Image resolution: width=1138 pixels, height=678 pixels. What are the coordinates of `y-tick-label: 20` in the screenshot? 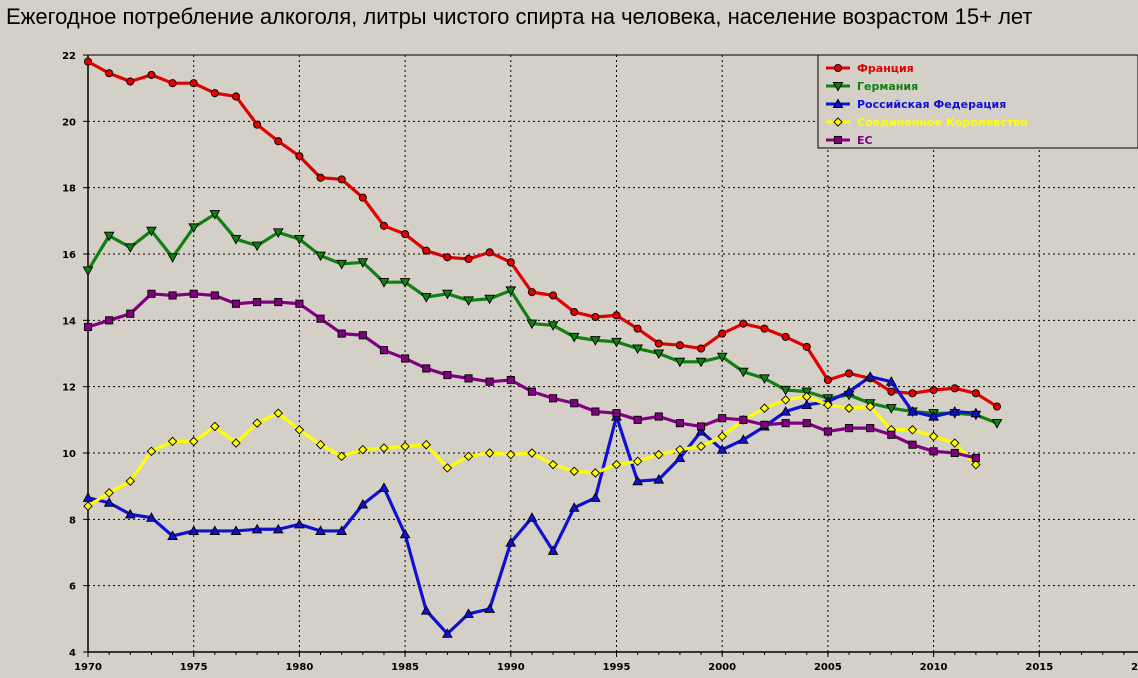 It's located at (69, 122).